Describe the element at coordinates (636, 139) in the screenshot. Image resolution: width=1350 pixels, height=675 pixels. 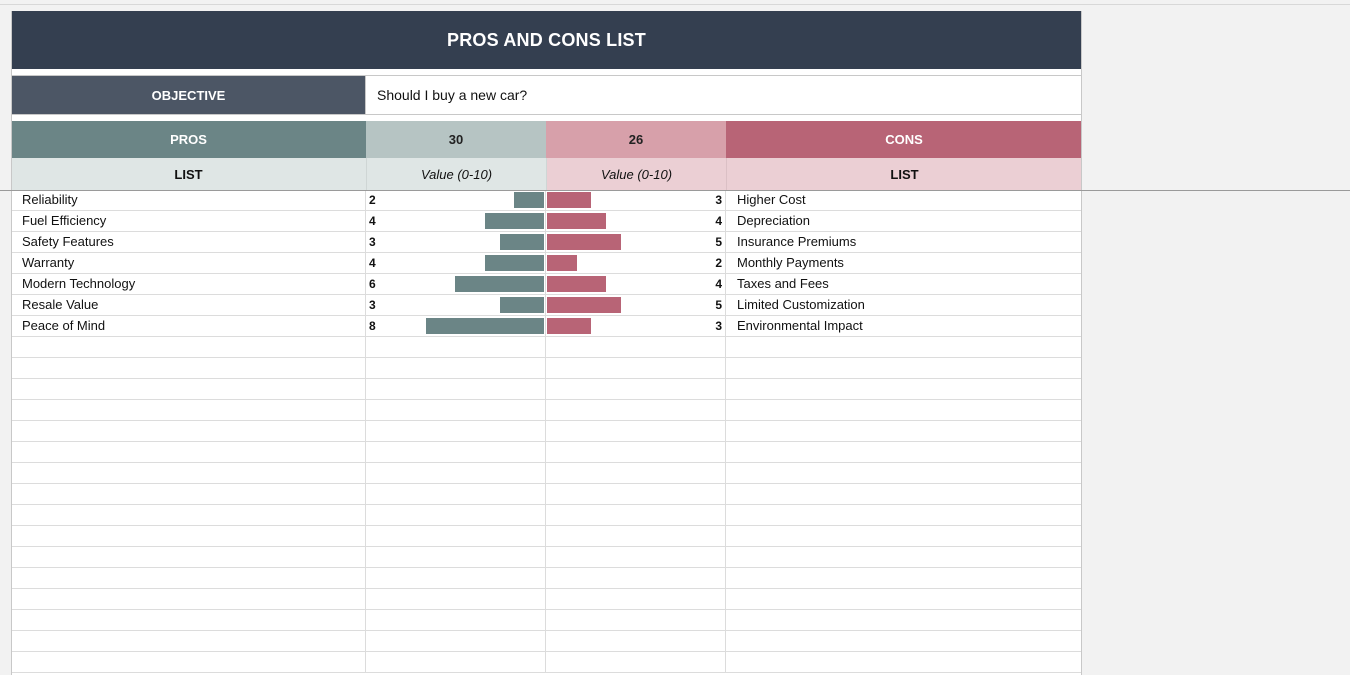
I see `cons-total: 26` at that location.